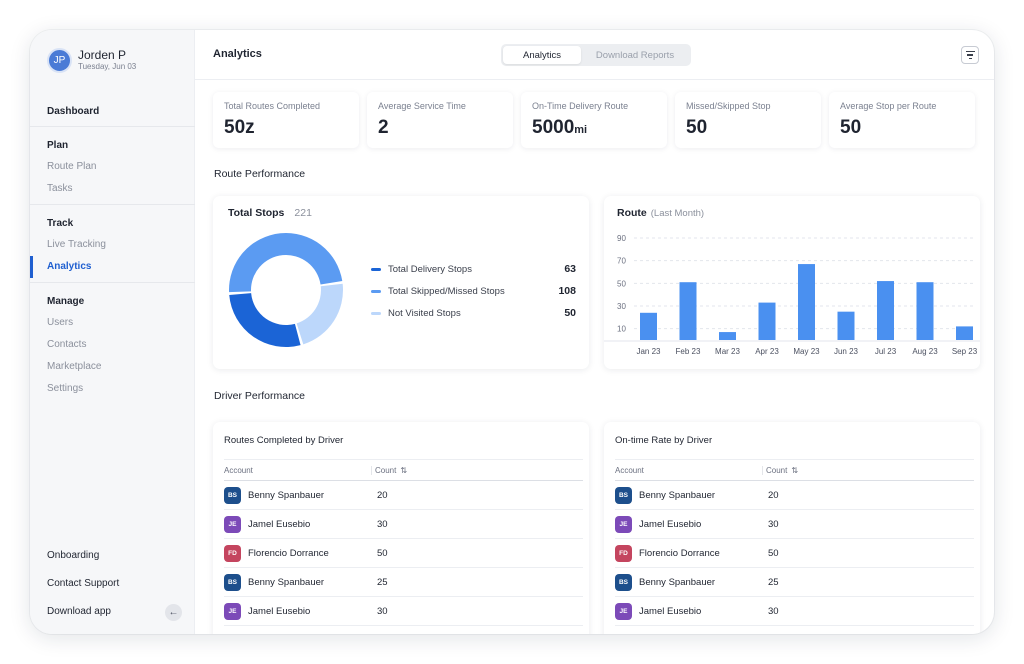 The image size is (1024, 664). Describe the element at coordinates (376, 291) in the screenshot. I see `legend-swatch` at that location.